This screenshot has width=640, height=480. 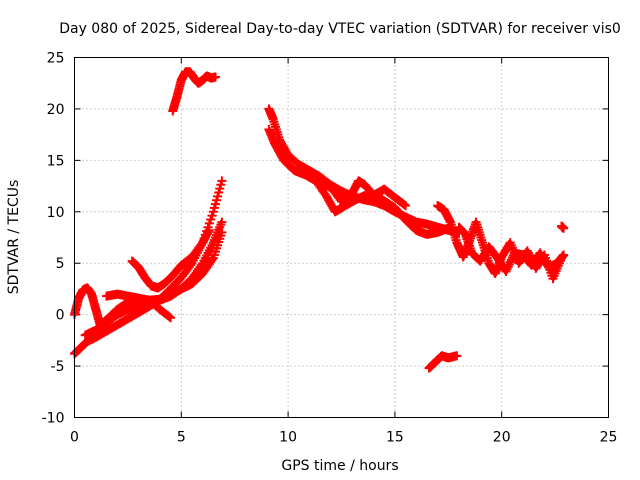 What do you see at coordinates (56, 110) in the screenshot?
I see `y-tick-label: 20` at bounding box center [56, 110].